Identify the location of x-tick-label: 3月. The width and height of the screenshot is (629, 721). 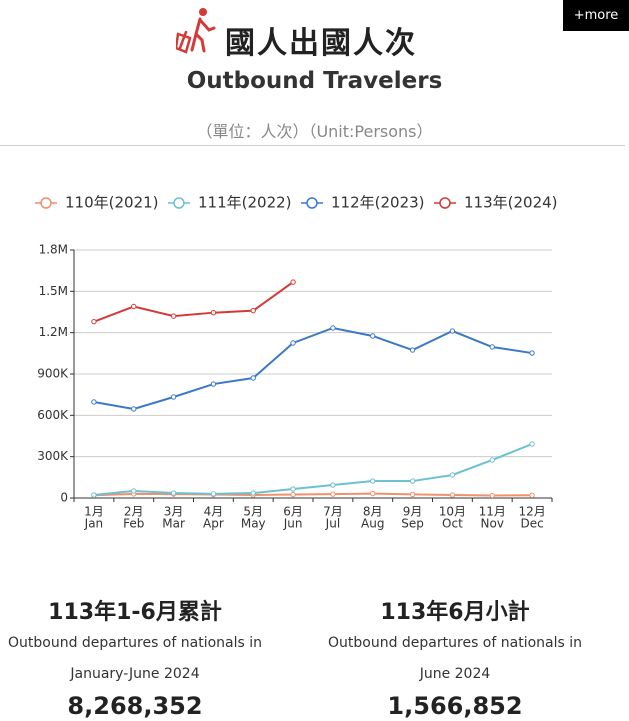
(174, 512).